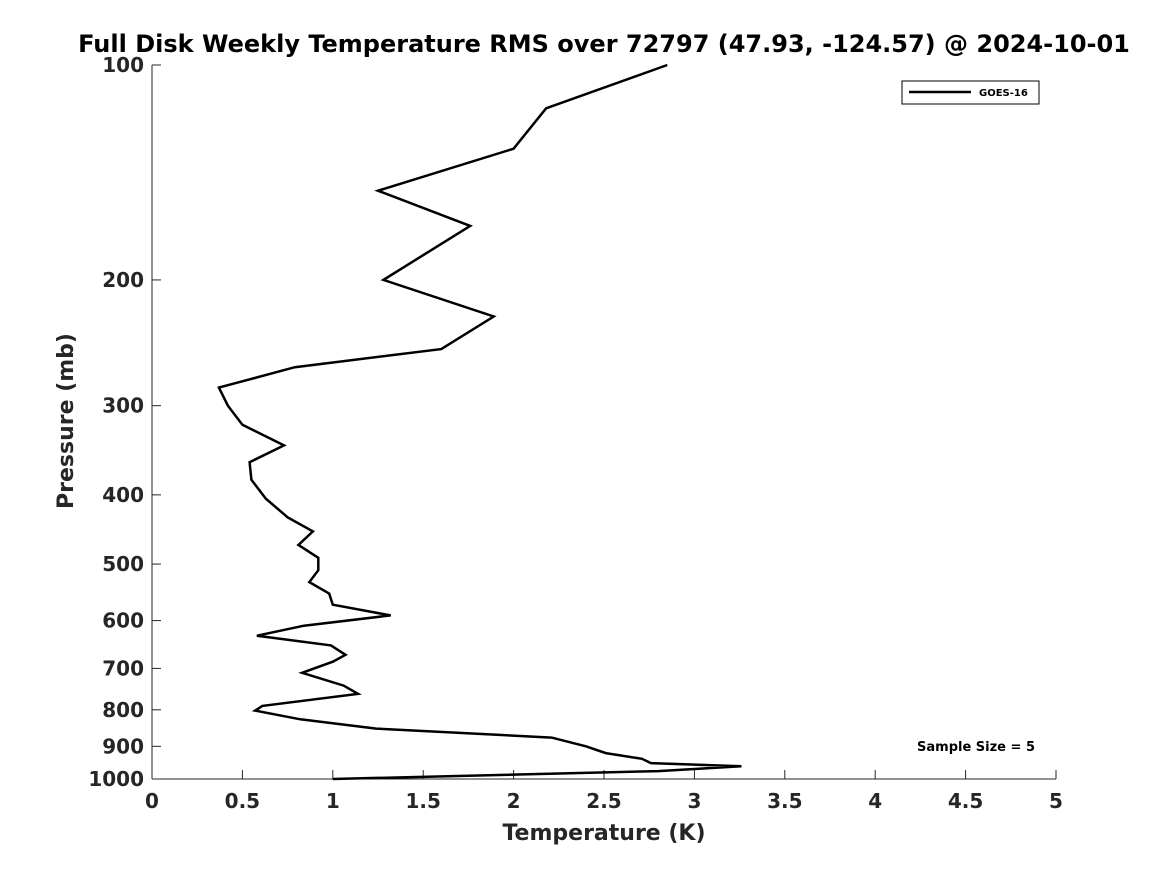  Describe the element at coordinates (333, 801) in the screenshot. I see `x-tick-label: 1` at that location.